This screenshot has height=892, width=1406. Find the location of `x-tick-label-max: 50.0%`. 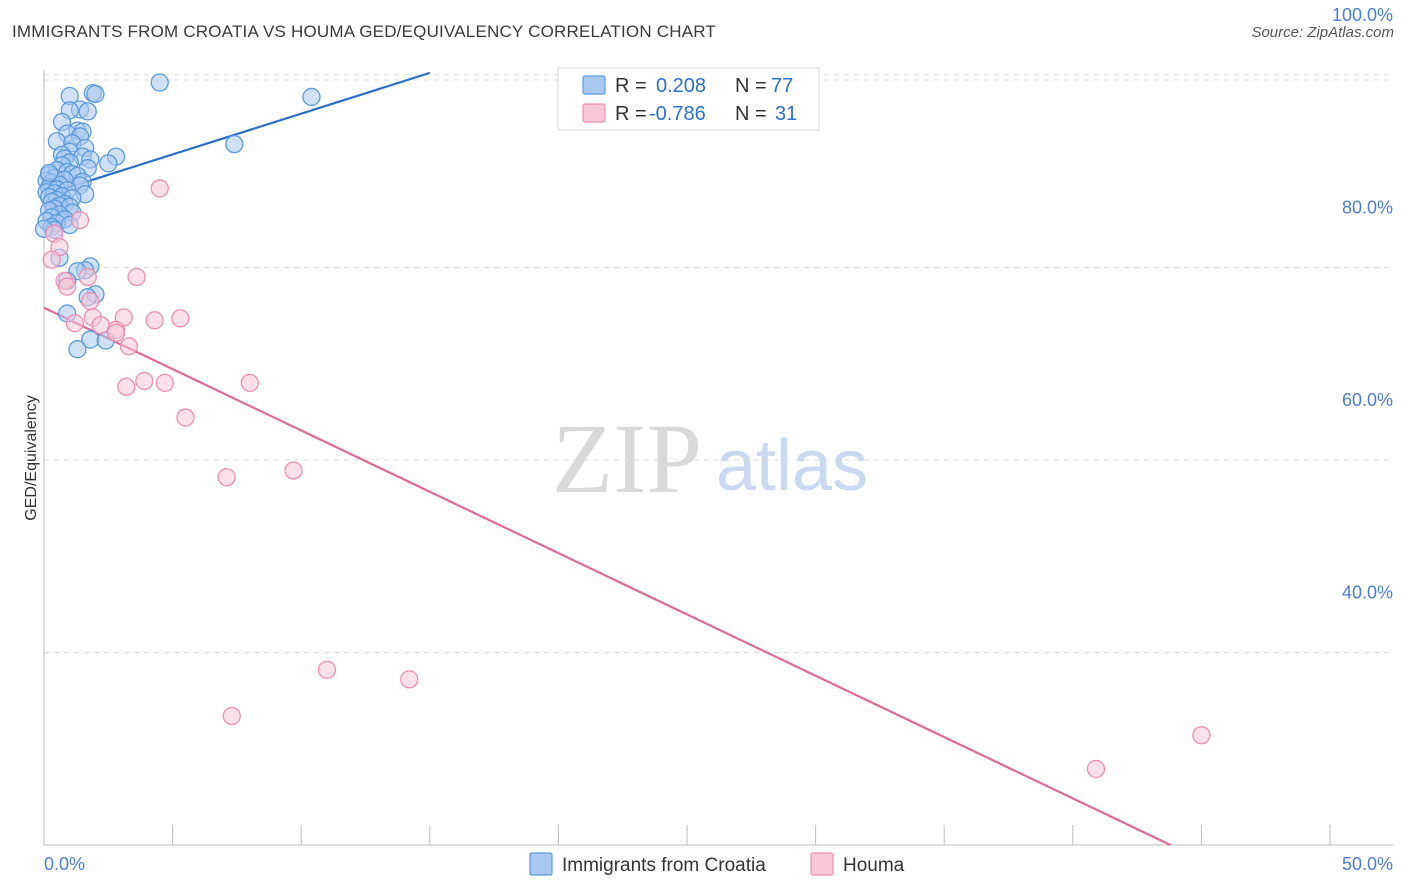

x-tick-label-max: 50.0% is located at coordinates (1367, 864).